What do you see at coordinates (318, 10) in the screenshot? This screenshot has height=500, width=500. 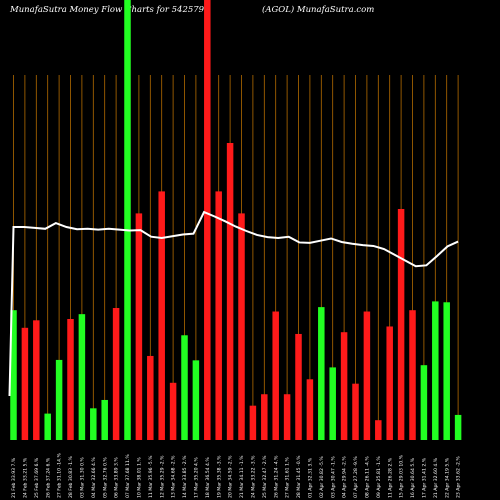 I see `chart-title-right: (AGOL) MunafaSutra.com` at bounding box center [318, 10].